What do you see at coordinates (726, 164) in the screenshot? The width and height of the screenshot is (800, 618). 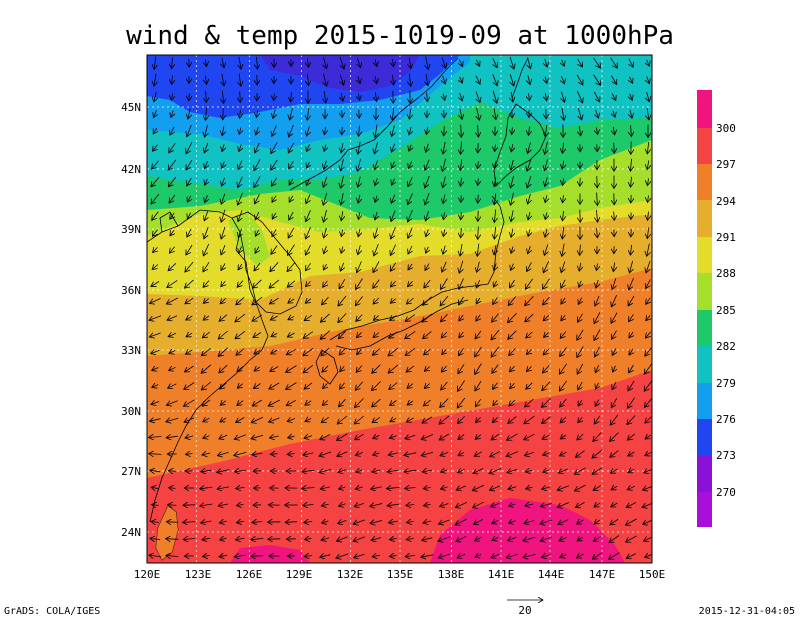 I see `colorbar-label: 297` at bounding box center [726, 164].